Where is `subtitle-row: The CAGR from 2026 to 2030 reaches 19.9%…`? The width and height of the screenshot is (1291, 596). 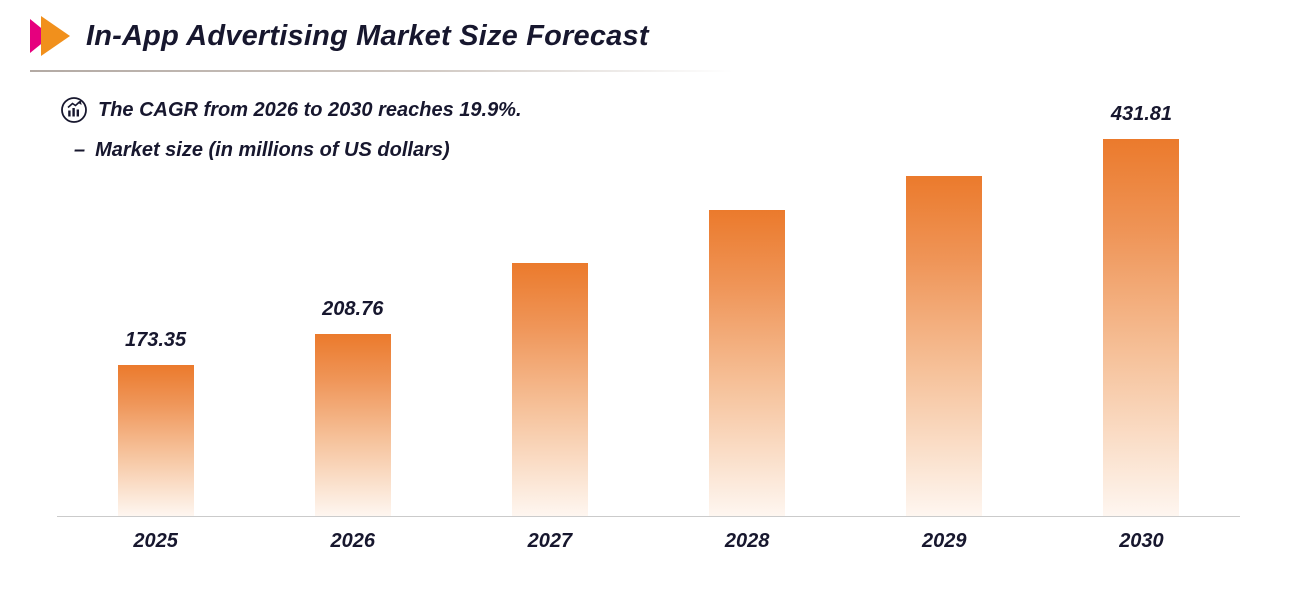
subtitle-row: The CAGR from 2026 to 2030 reaches 19.9%… is located at coordinates (291, 110).